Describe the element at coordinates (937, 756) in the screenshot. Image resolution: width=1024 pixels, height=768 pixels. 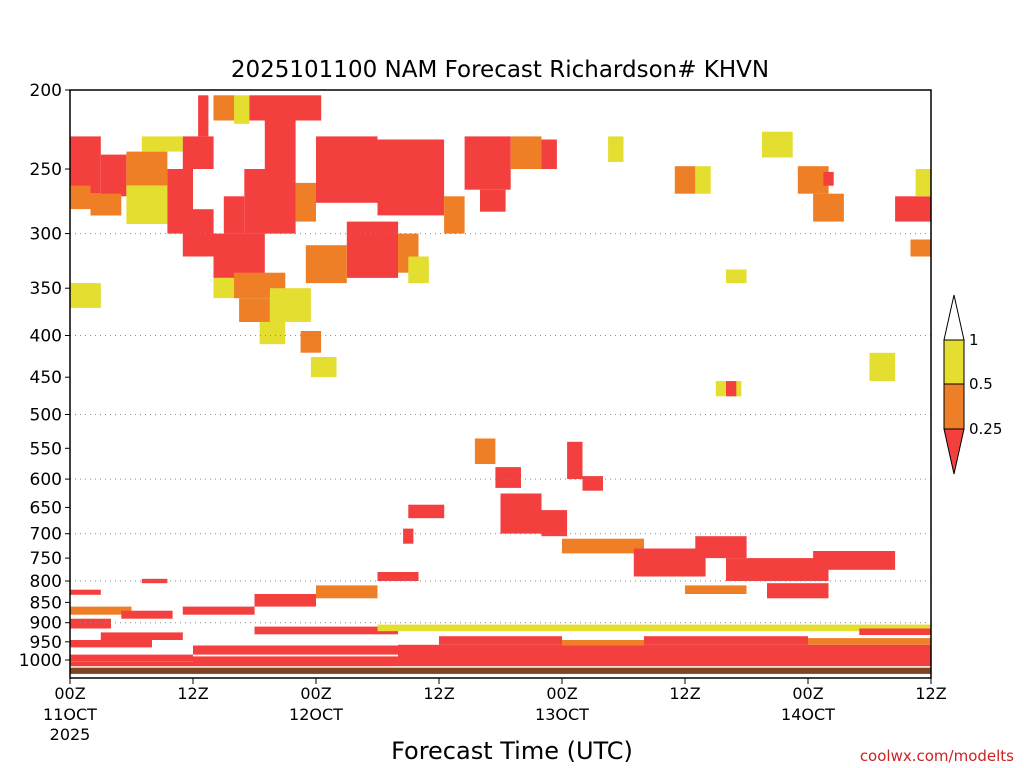
I see `watermark: coolwx.com/modelts` at that location.